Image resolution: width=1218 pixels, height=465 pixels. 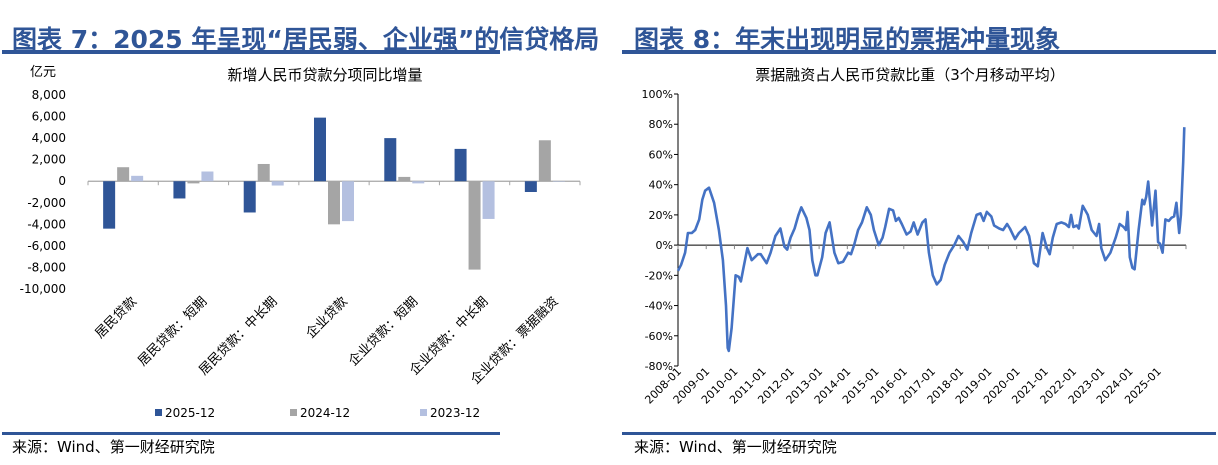 I want to click on source-right: 来源：Wind、第一财经研究院, so click(x=735, y=447).